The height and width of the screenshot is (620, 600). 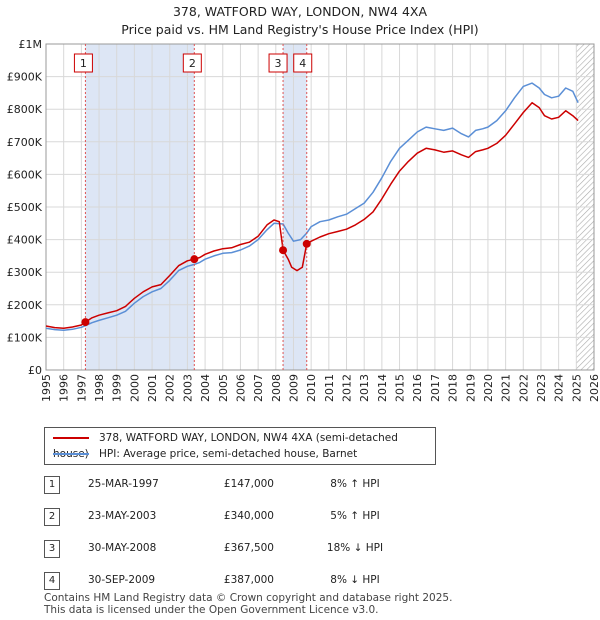 What do you see at coordinates (205, 388) in the screenshot?
I see `x-tick-label: 2004` at bounding box center [205, 388].